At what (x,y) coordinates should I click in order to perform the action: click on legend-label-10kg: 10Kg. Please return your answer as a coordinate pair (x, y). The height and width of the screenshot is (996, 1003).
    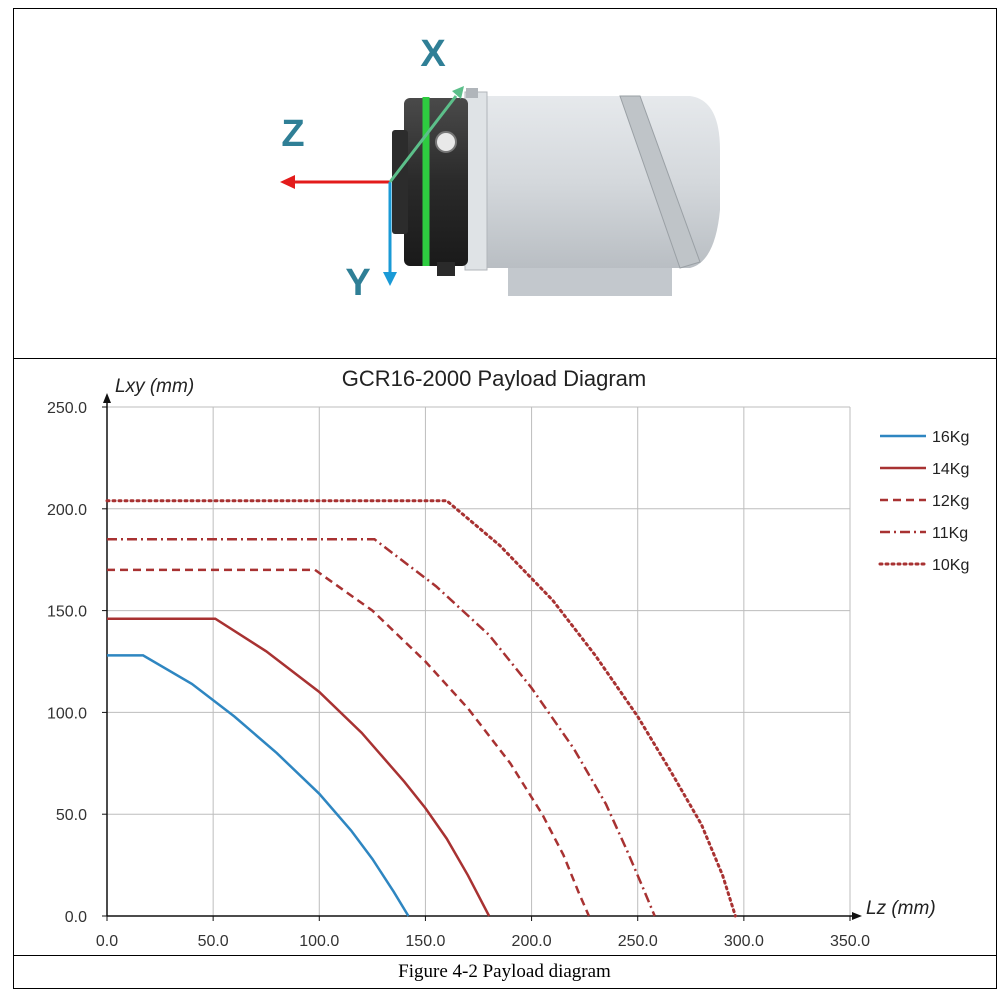
    Looking at the image, I should click on (950, 565).